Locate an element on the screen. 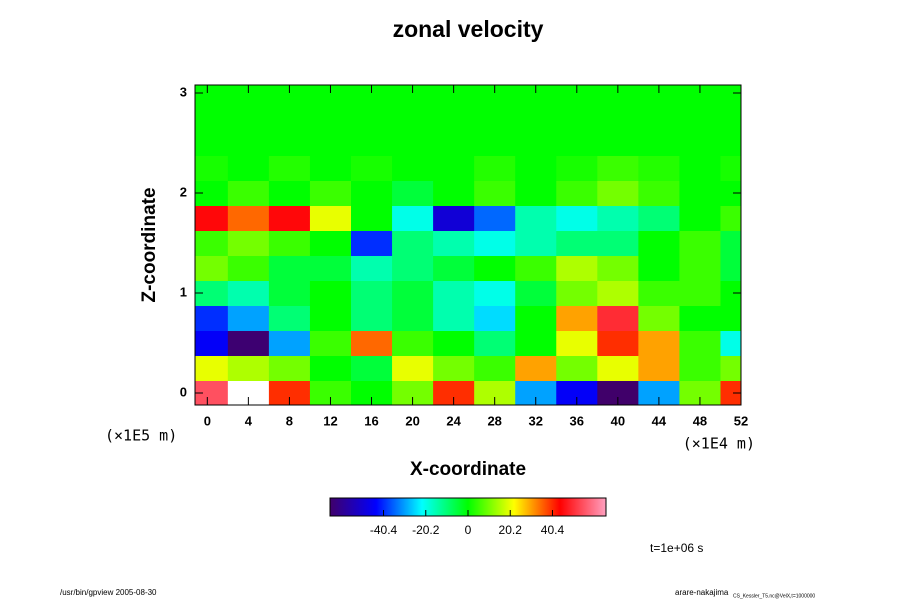 This screenshot has height=600, width=900. colorbar-tick-label: -20.2 is located at coordinates (426, 530).